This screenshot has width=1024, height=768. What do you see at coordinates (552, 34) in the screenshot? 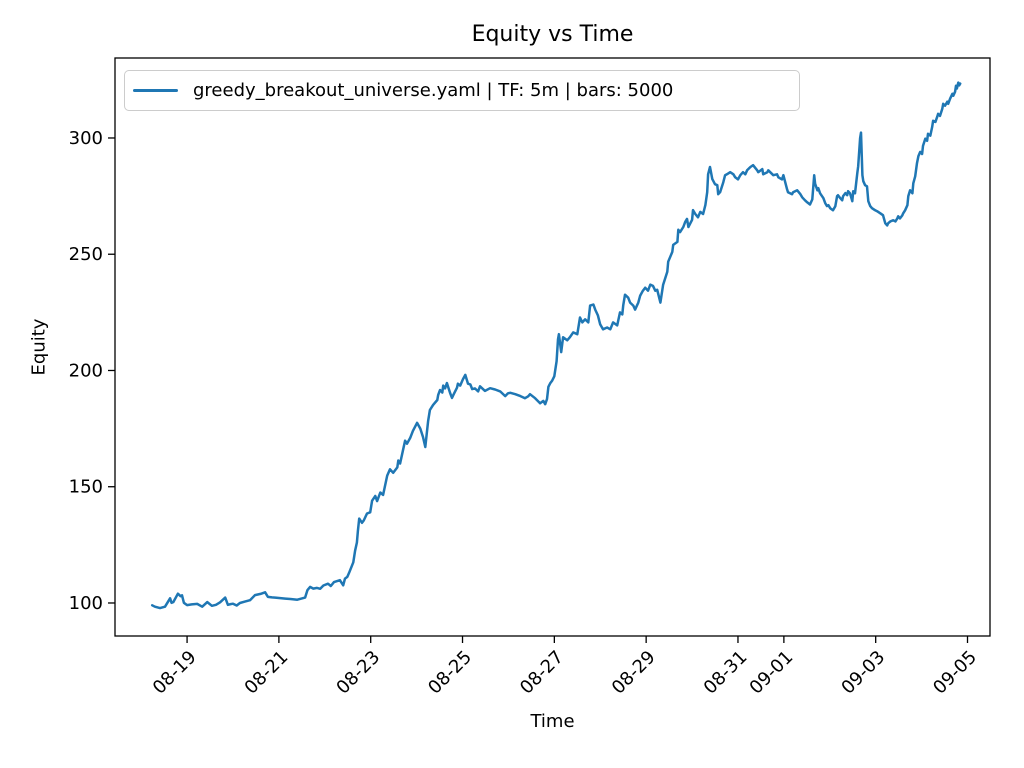
I see `chart-title: Equity vs Time` at bounding box center [552, 34].